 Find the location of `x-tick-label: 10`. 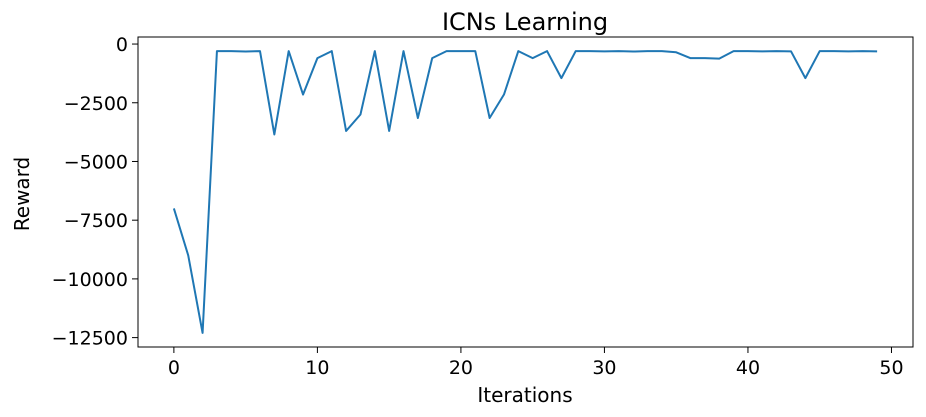

x-tick-label: 10 is located at coordinates (317, 368).